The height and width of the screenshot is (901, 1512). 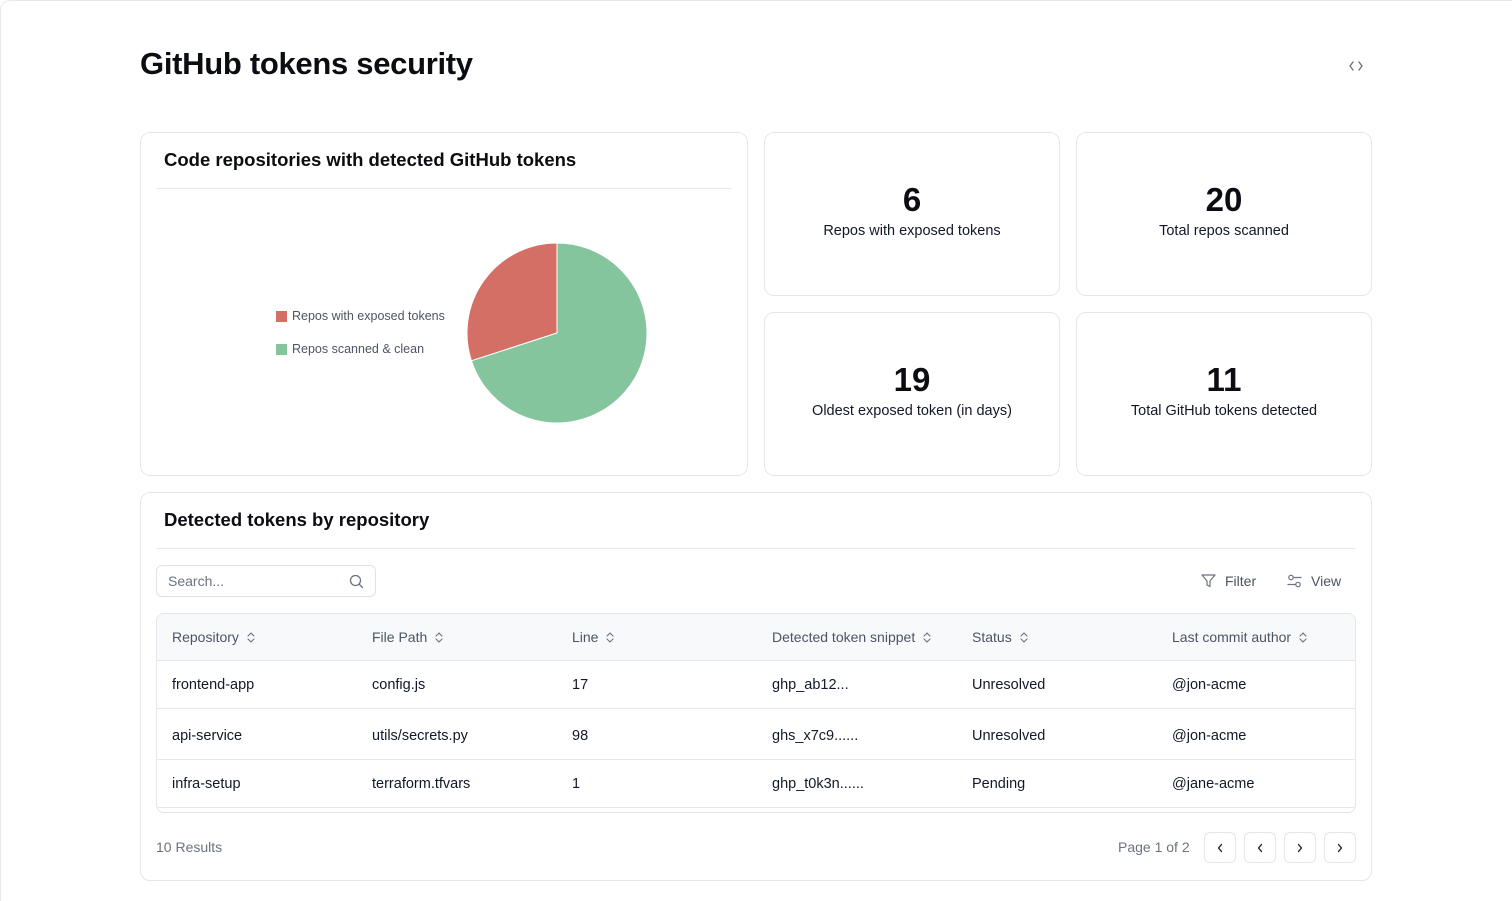 I want to click on filter-button: Filter, so click(x=1228, y=581).